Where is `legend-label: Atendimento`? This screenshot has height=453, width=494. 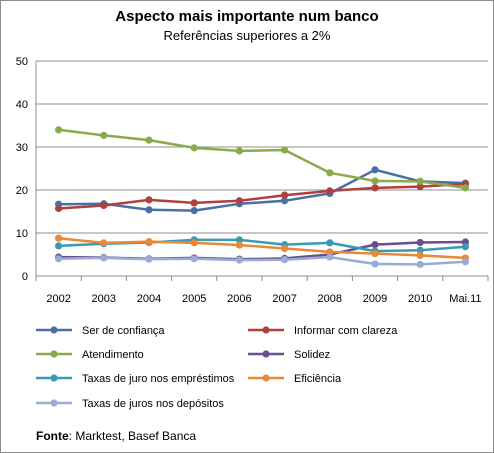
legend-label: Atendimento is located at coordinates (113, 355).